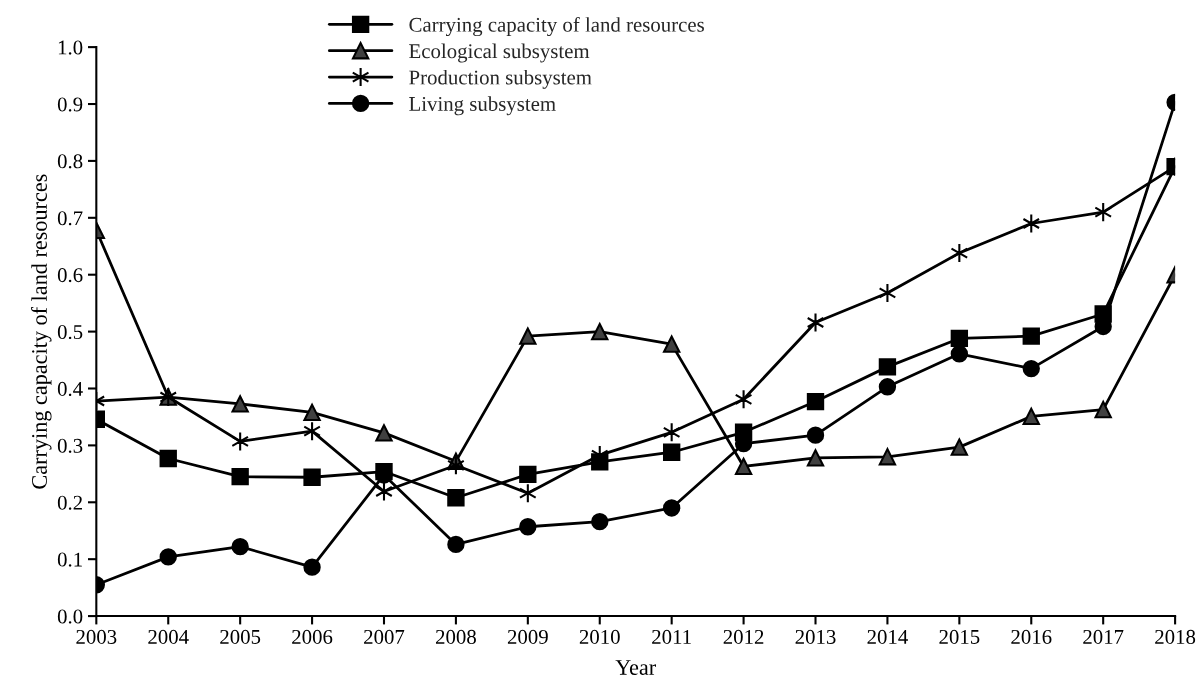  What do you see at coordinates (959, 636) in the screenshot?
I see `x-tick-label: 2015` at bounding box center [959, 636].